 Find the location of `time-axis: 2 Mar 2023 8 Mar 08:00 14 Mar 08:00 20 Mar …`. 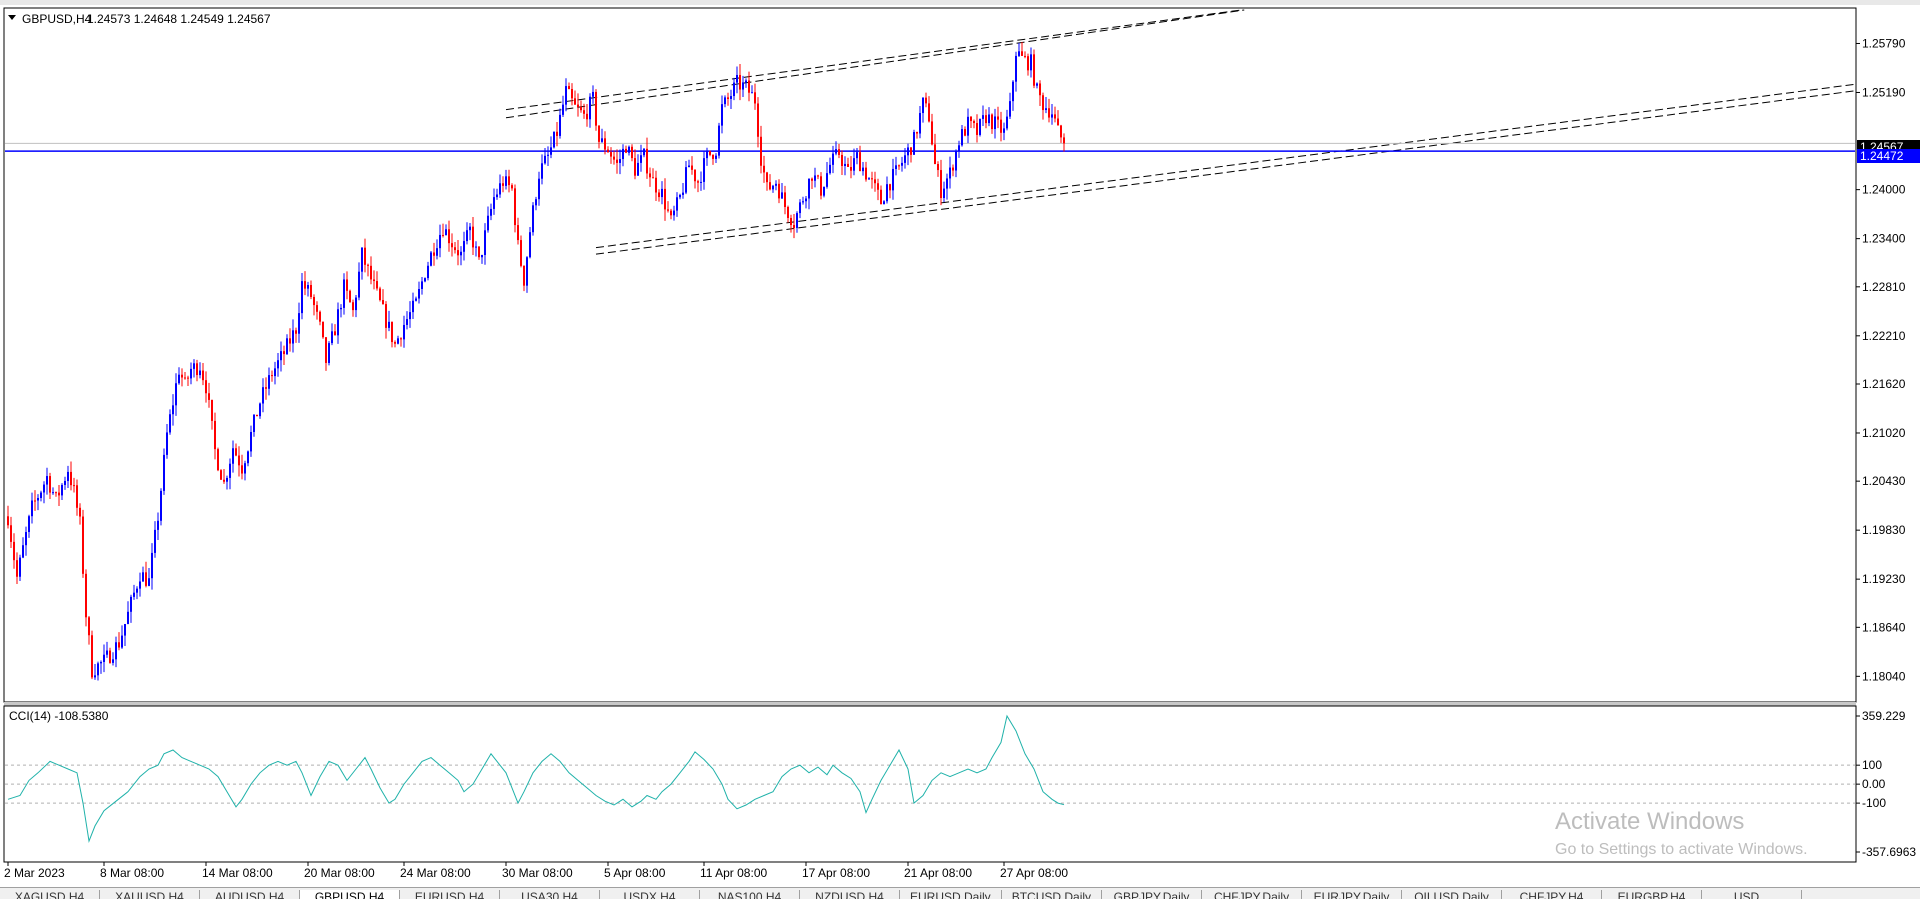

time-axis: 2 Mar 2023 8 Mar 08:00 14 Mar 08:00 20 Mar … is located at coordinates (536, 871).